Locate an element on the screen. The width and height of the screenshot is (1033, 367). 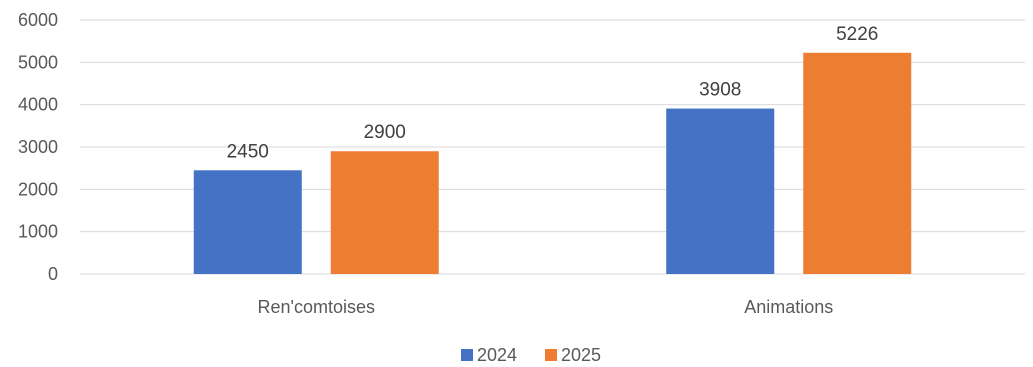
y-tick-label: 6000 is located at coordinates (38, 20).